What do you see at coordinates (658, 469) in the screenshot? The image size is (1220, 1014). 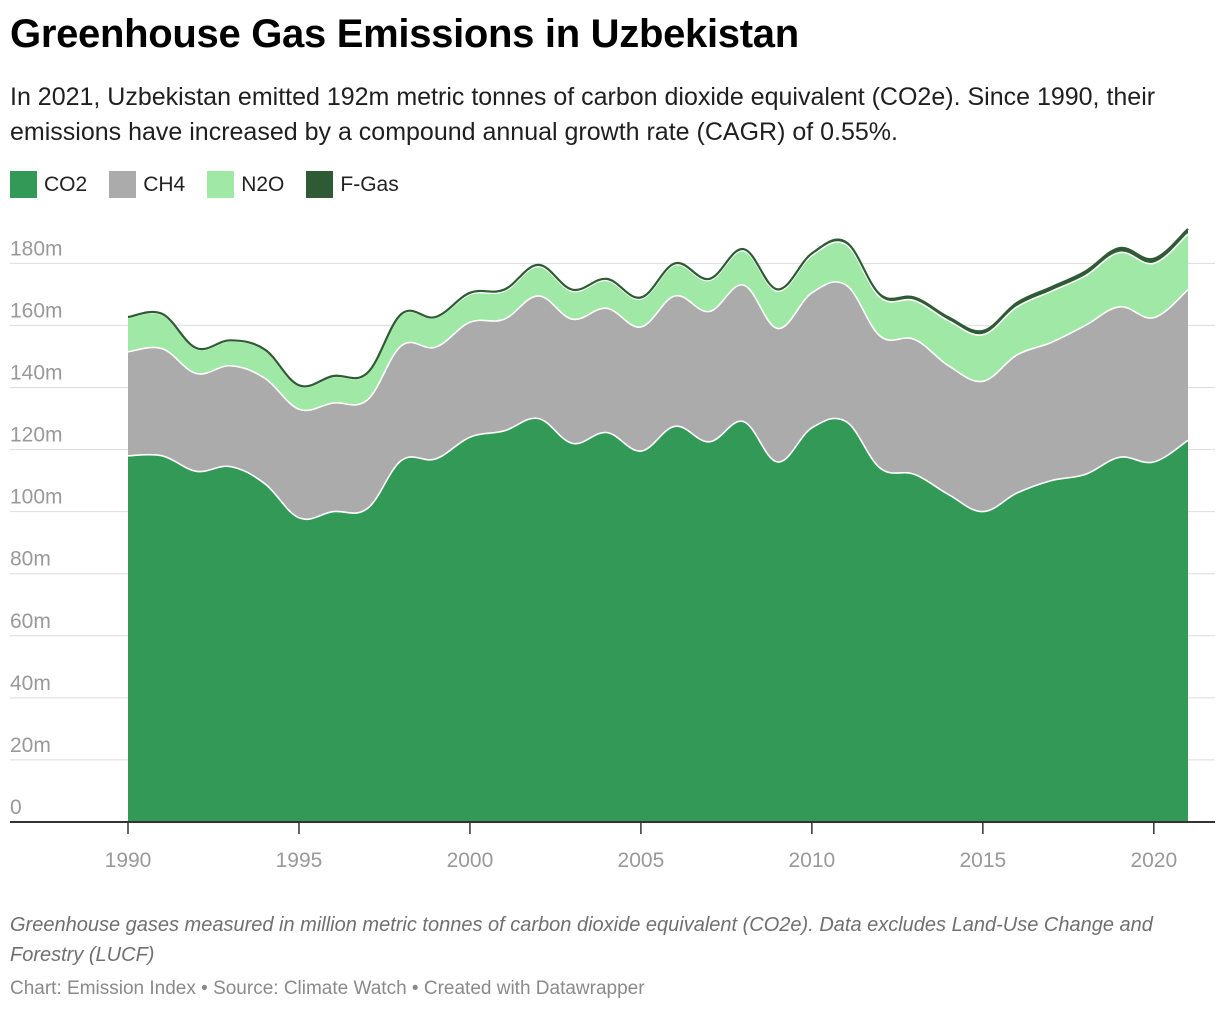 I see `separator-co2` at bounding box center [658, 469].